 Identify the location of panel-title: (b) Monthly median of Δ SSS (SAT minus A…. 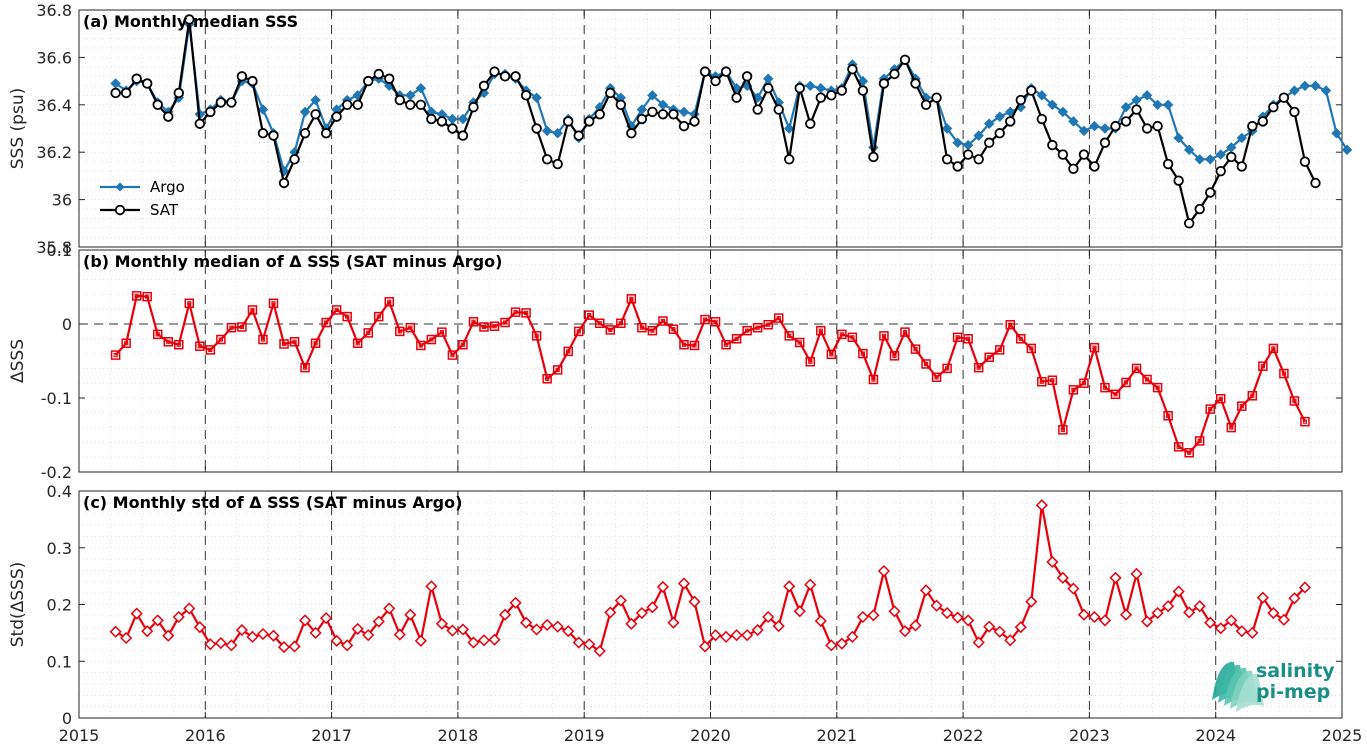
(292, 261).